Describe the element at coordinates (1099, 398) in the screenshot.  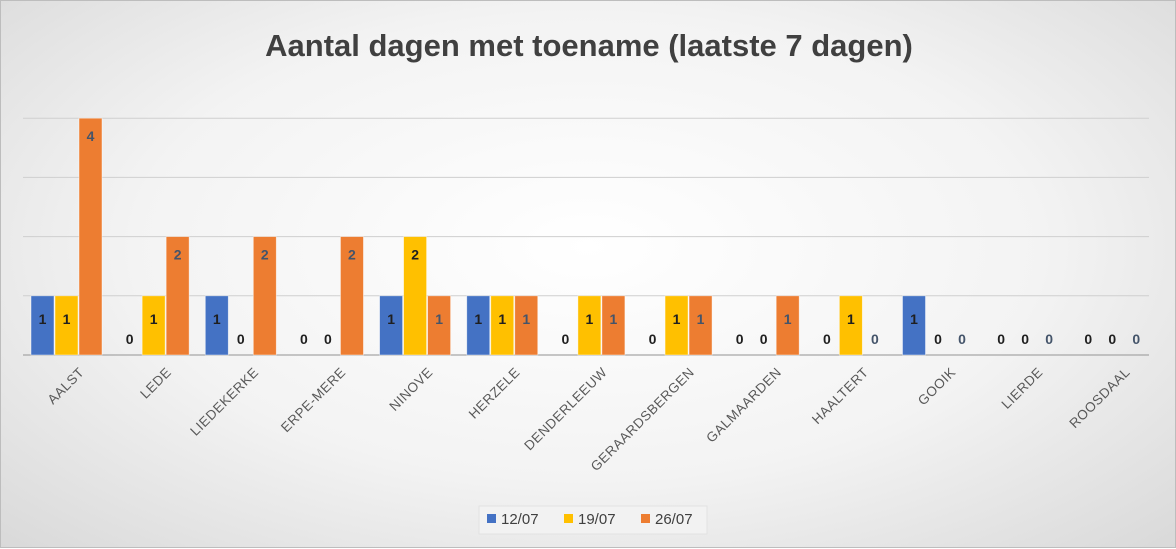
I see `category-label: ROOSDAAL` at that location.